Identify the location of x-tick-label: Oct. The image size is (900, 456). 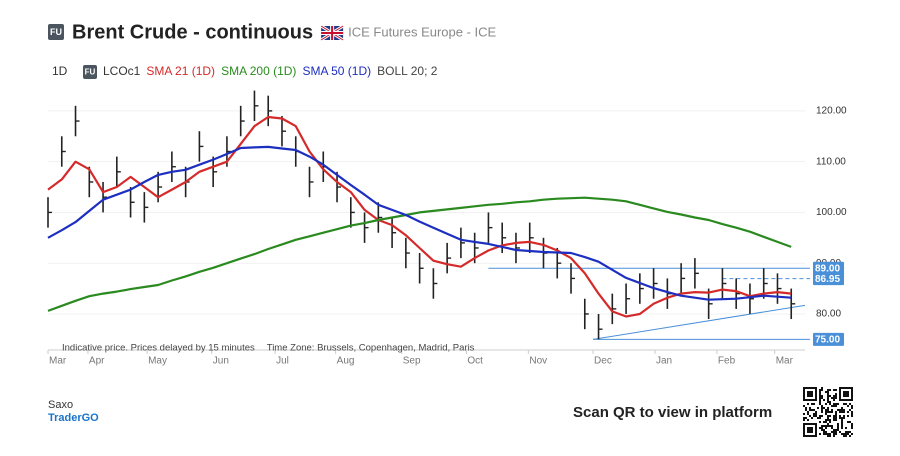
(475, 361).